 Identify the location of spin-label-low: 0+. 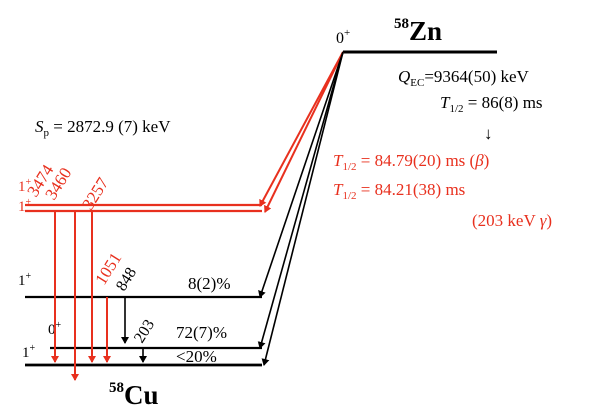
(55, 329).